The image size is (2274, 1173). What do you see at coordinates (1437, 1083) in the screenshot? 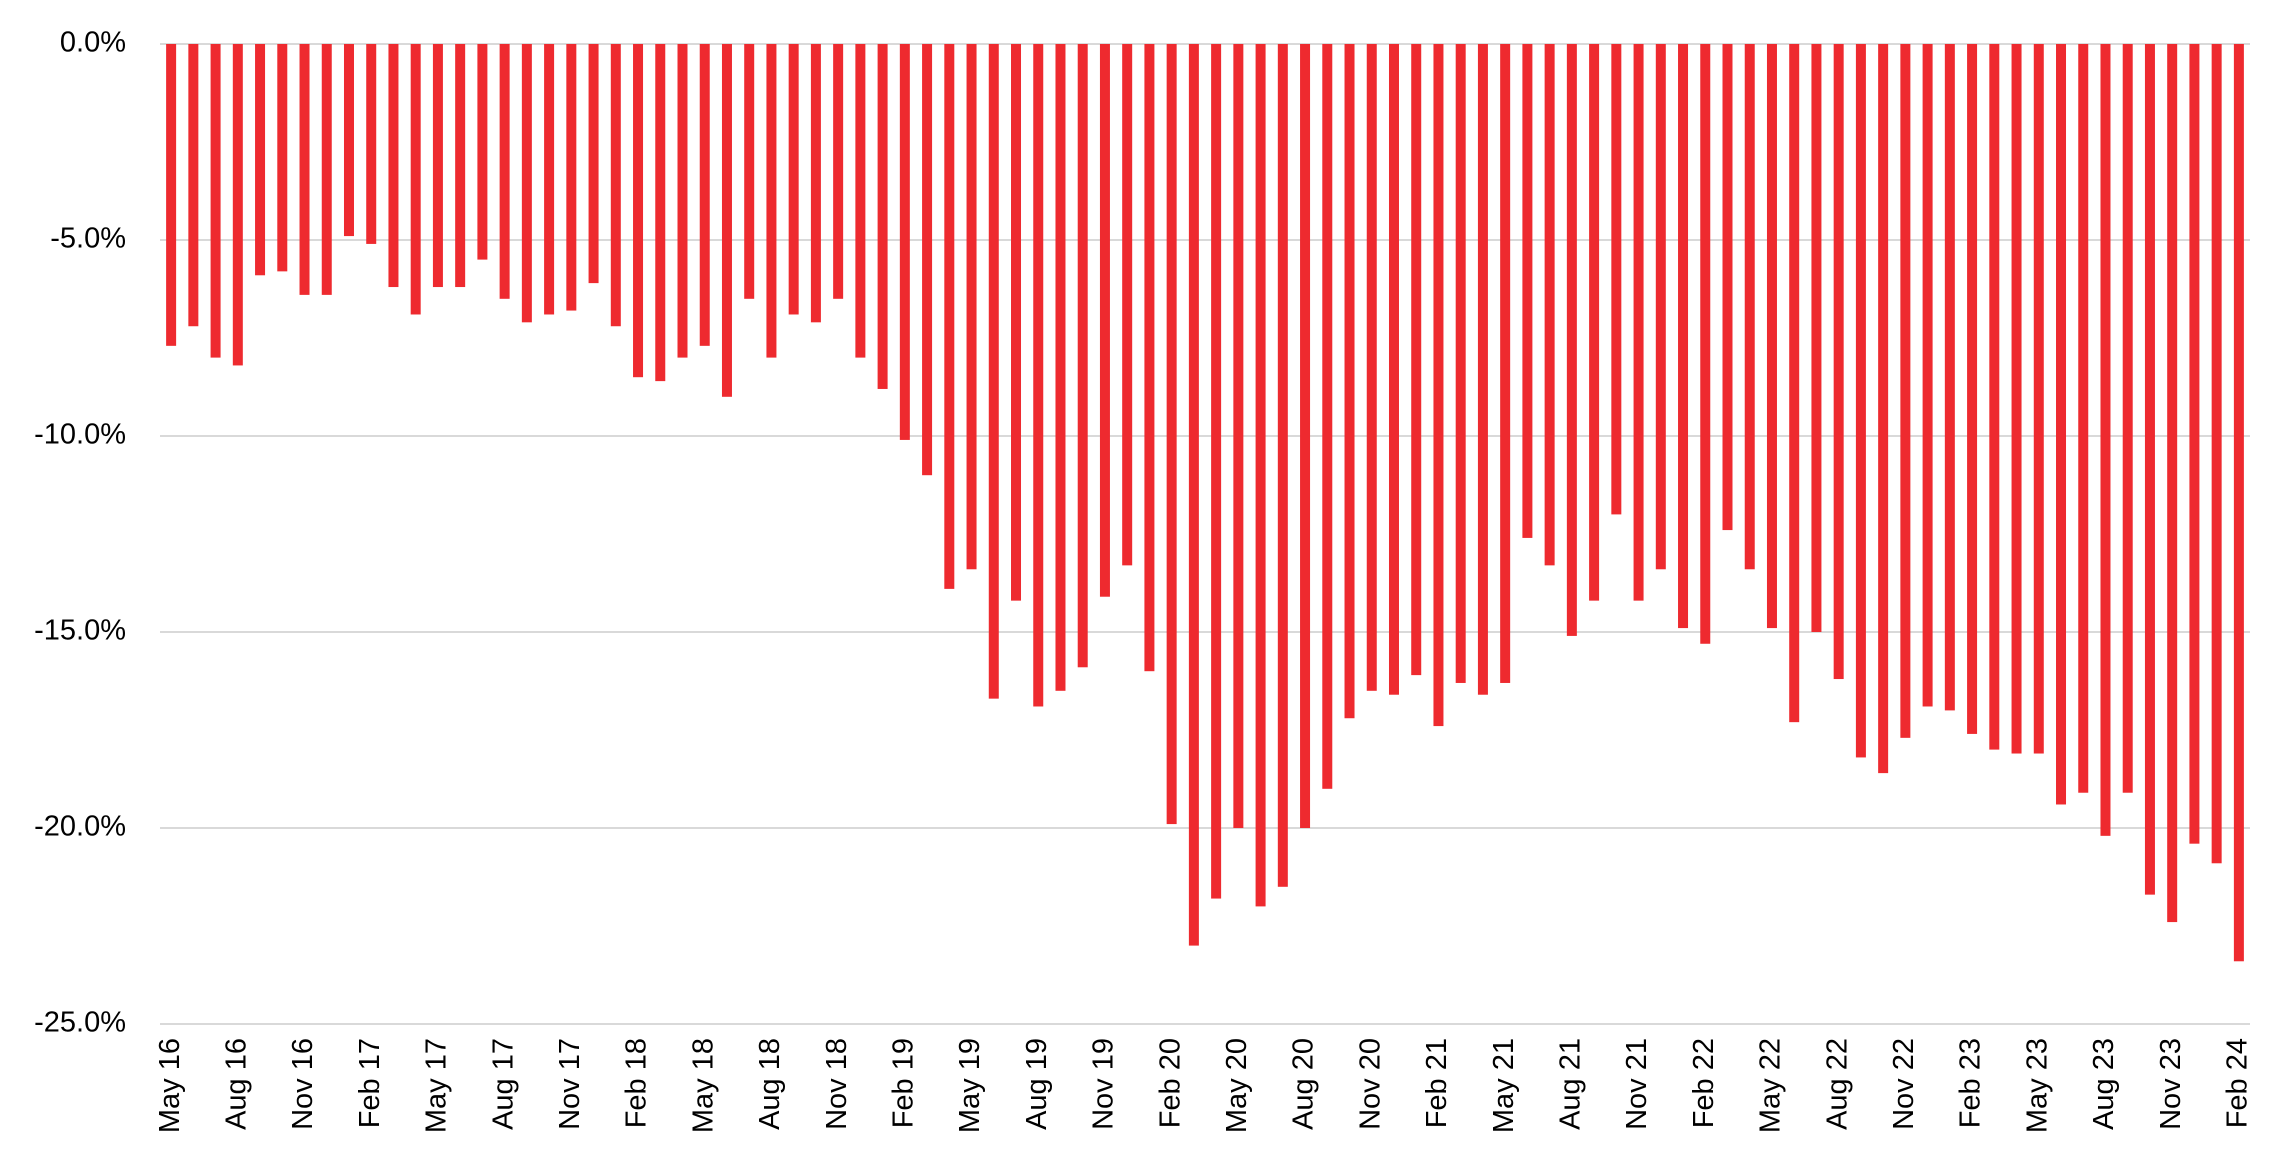
I see `x-tick-label: Feb 21` at bounding box center [1437, 1083].